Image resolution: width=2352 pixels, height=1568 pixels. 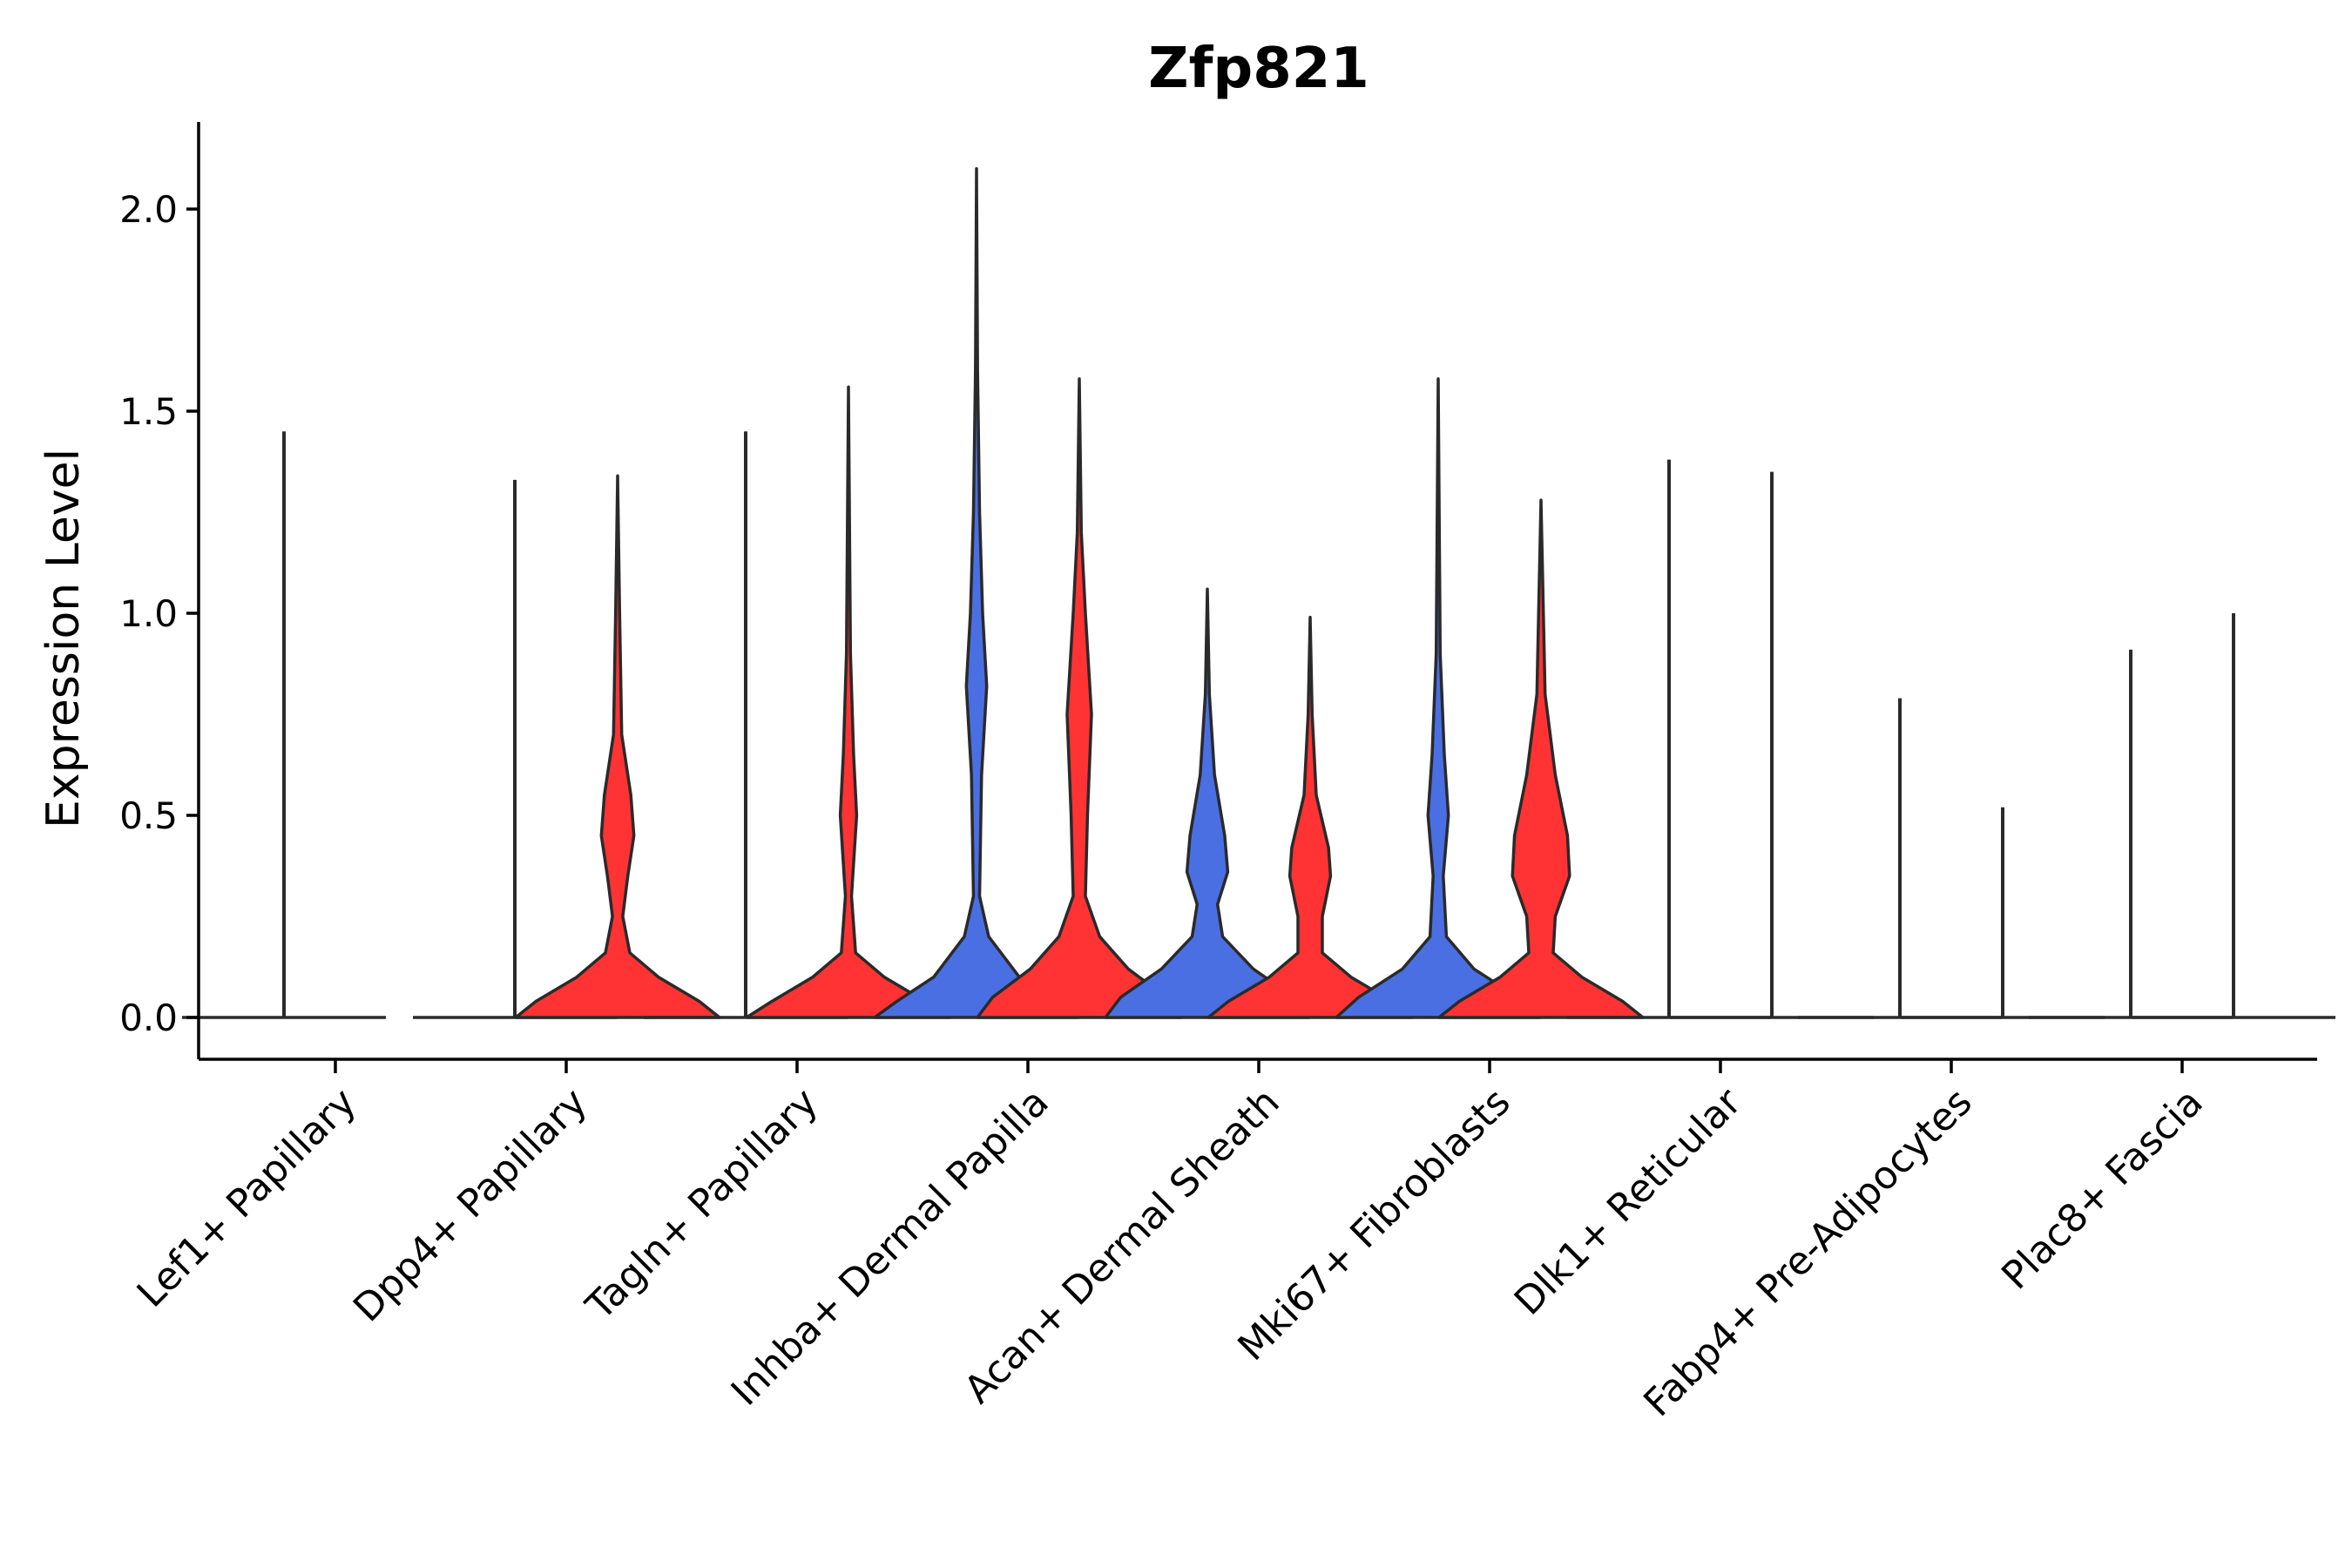 What do you see at coordinates (148, 613) in the screenshot?
I see `y-tick-label: 1.0` at bounding box center [148, 613].